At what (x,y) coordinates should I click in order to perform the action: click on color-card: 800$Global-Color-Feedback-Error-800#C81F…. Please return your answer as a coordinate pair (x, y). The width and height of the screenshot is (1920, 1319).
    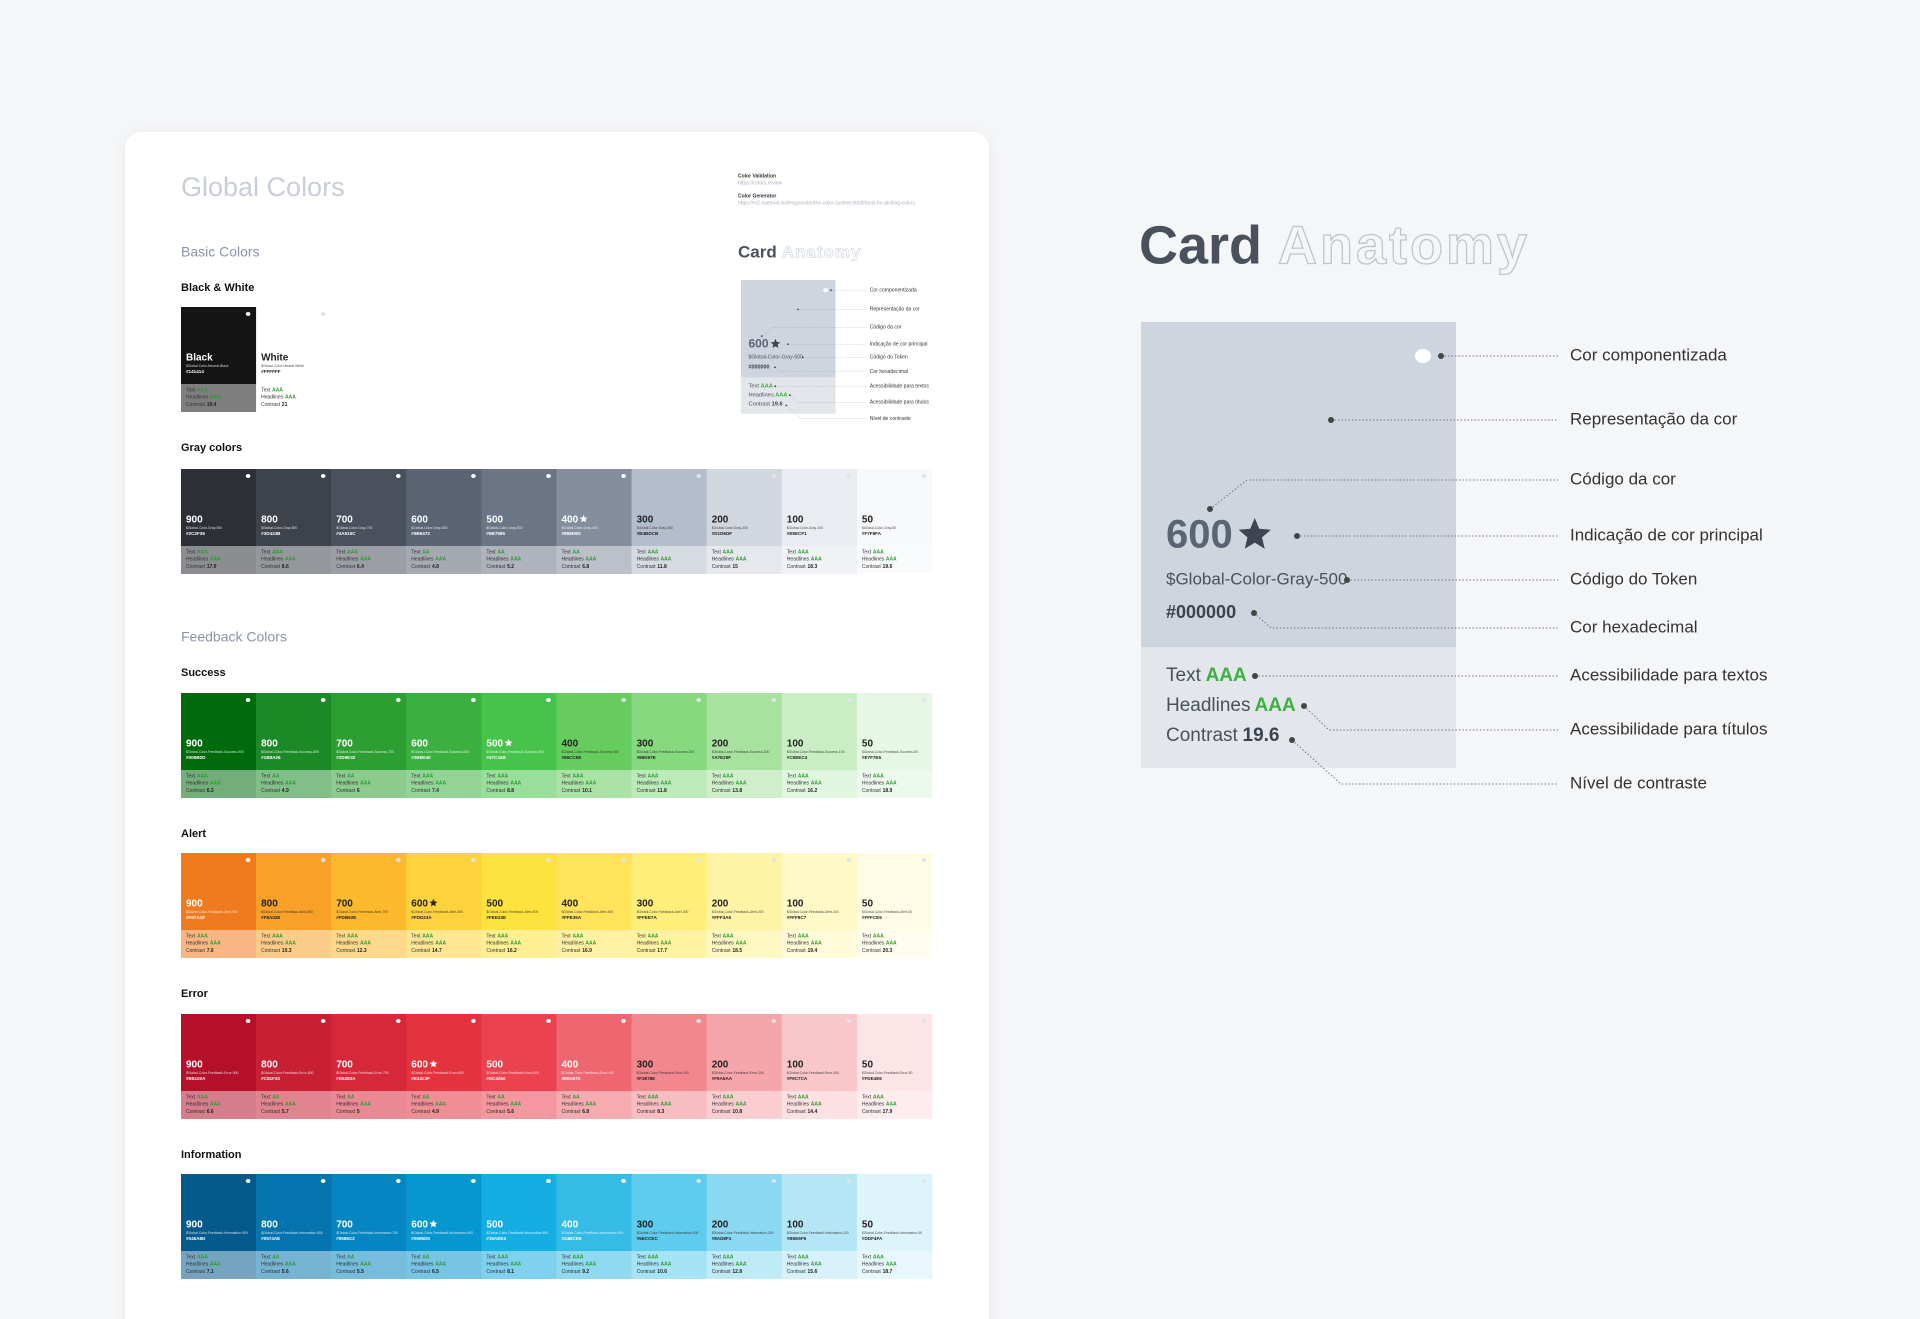
    Looking at the image, I should click on (294, 1066).